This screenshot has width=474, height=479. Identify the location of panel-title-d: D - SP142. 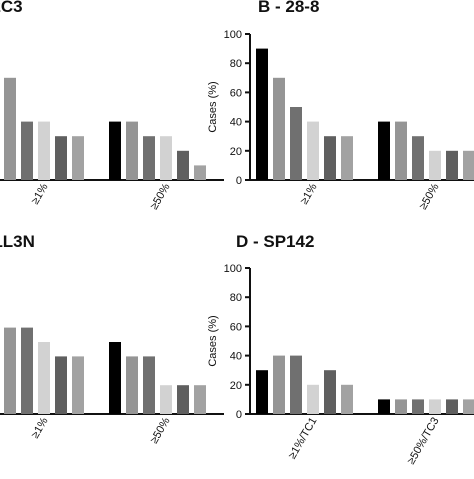
(275, 241).